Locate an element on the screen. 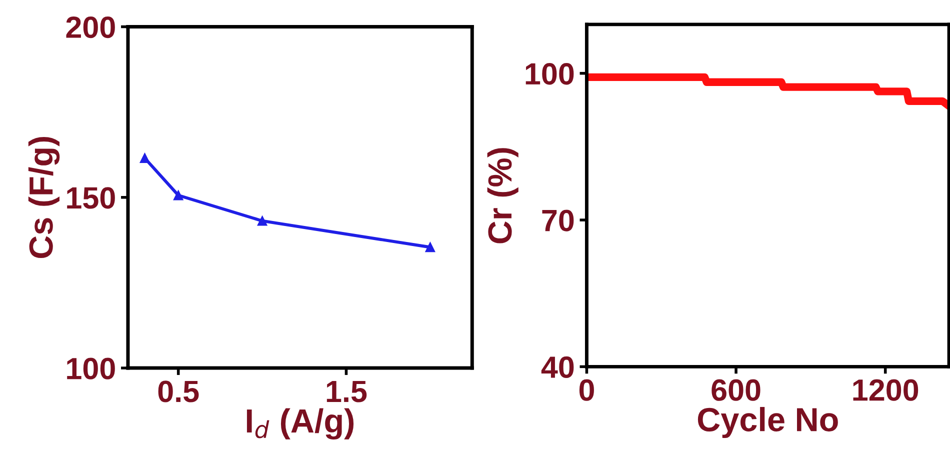 The width and height of the screenshot is (950, 461). y-tick-label: 150 is located at coordinates (91, 198).